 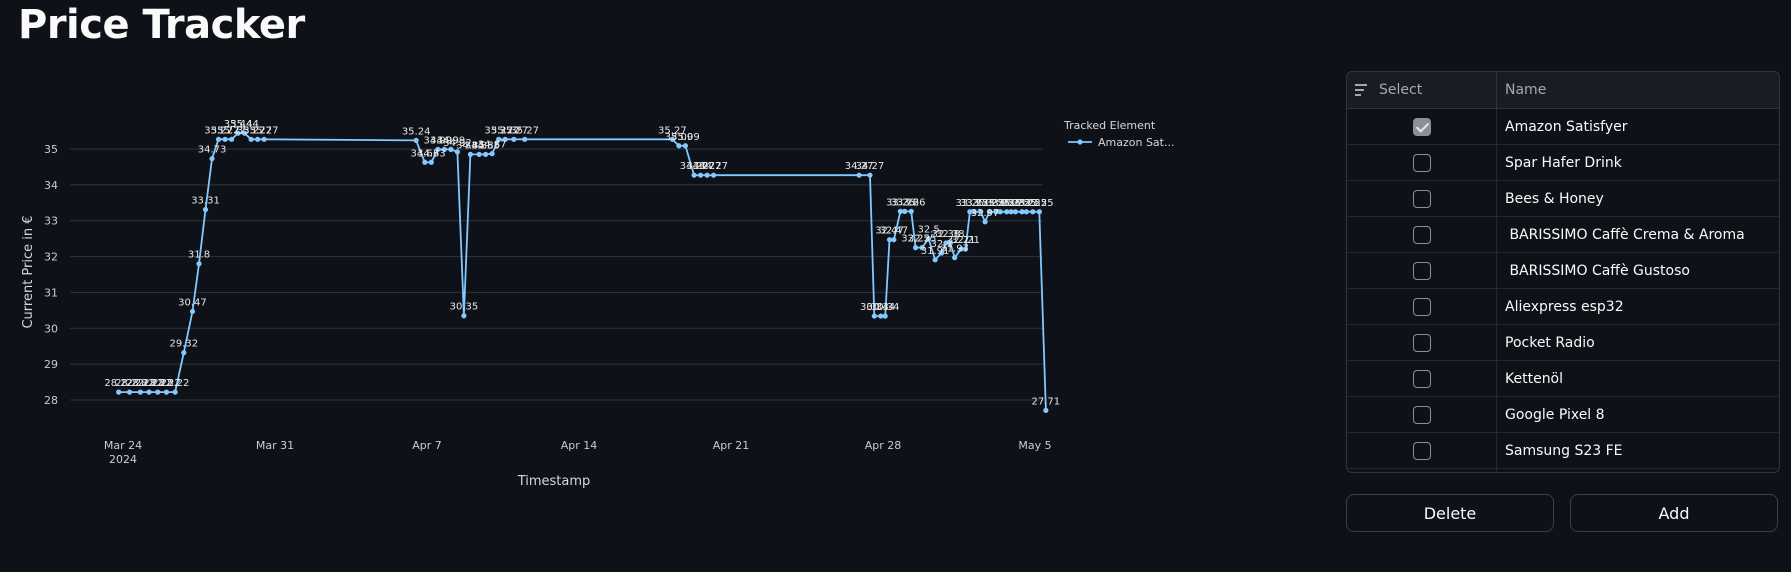 What do you see at coordinates (1563, 470) in the screenshot?
I see `table-row` at bounding box center [1563, 470].